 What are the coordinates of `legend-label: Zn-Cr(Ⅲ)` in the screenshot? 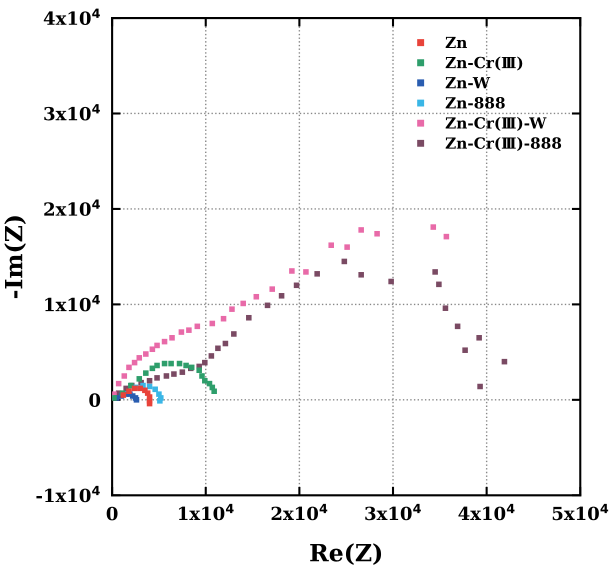 It's located at (484, 63).